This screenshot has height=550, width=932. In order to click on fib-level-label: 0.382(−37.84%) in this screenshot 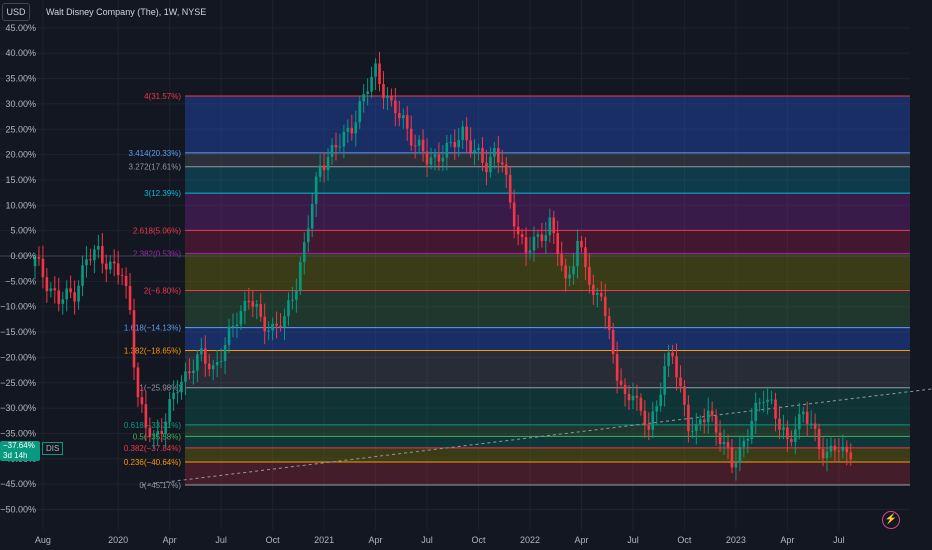, I will do `click(152, 448)`.